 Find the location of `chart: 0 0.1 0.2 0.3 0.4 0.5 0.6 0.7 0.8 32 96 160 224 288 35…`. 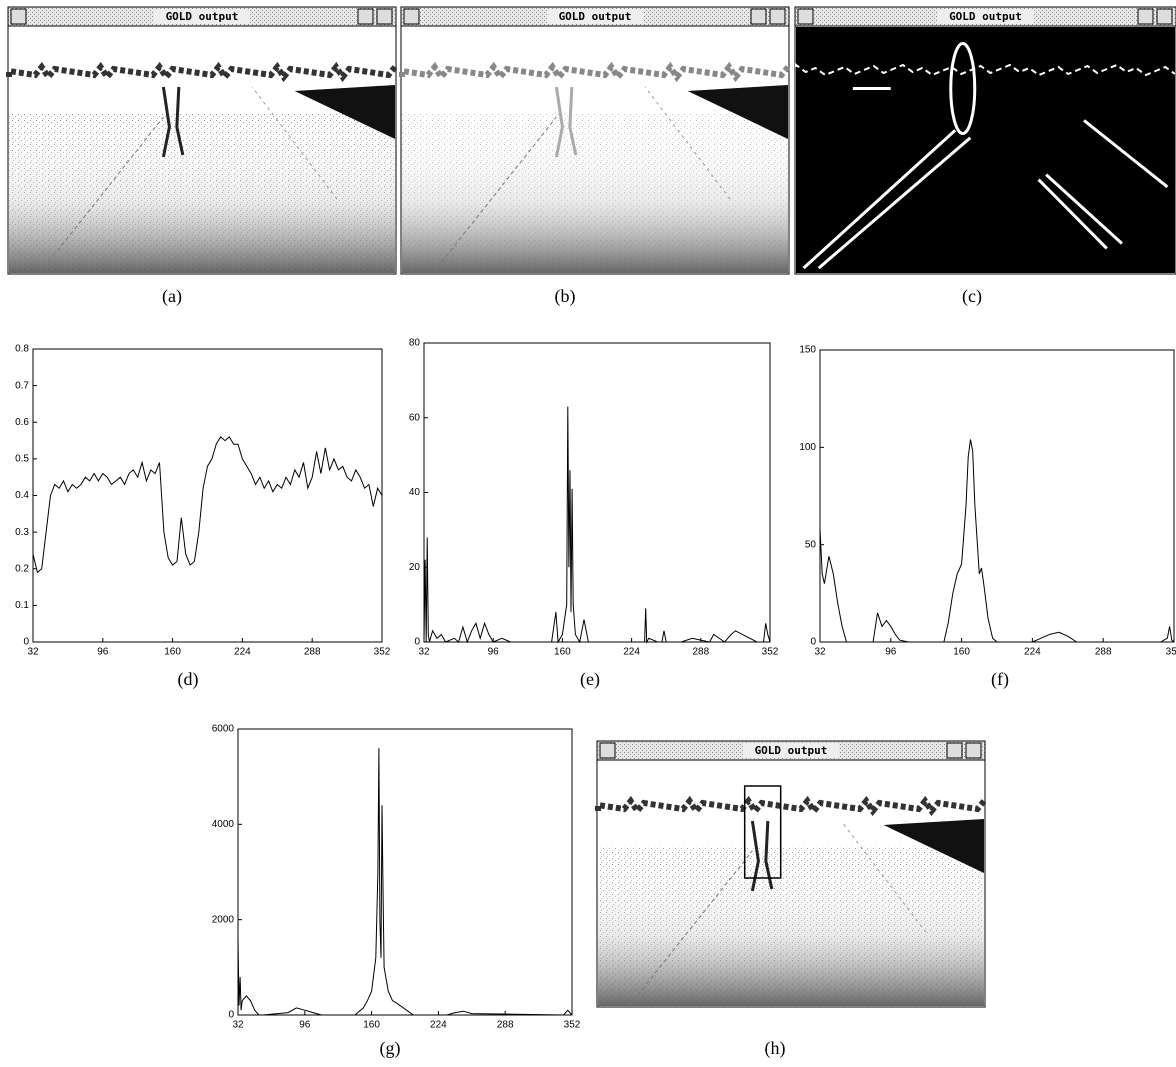

chart: 0 0.1 0.2 0.3 0.4 0.5 0.6 0.7 0.8 32 96 160 224 288 35… is located at coordinates (203, 501).